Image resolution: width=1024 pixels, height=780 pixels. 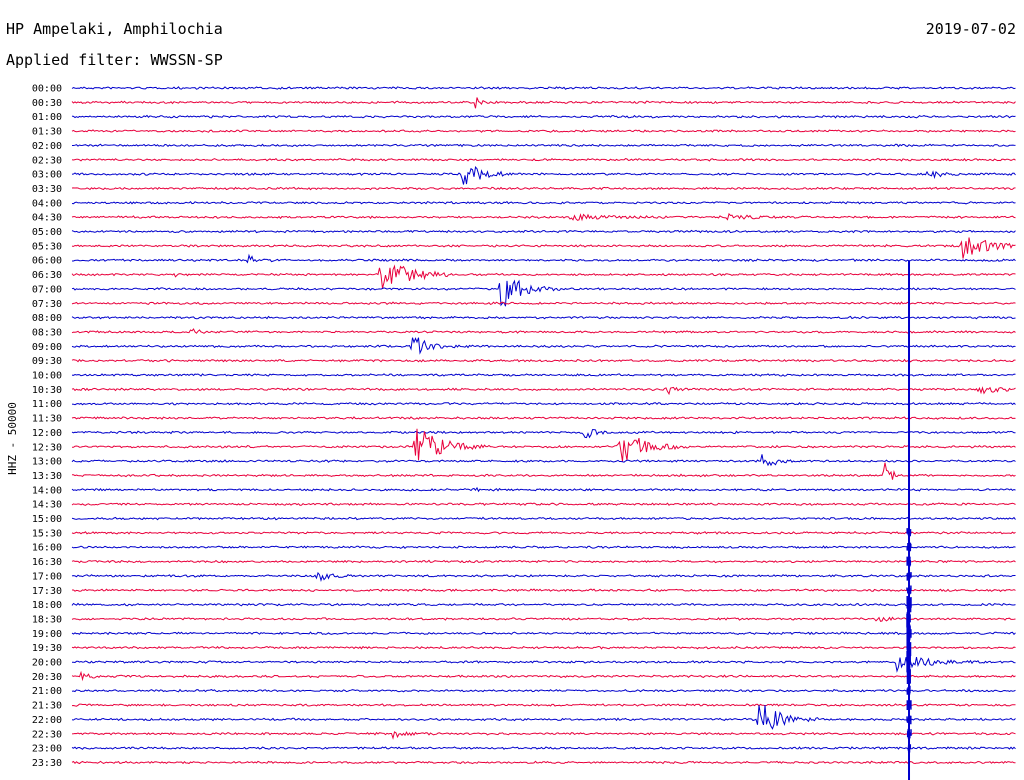 I want to click on row-time-label: 05:30, so click(x=47, y=246).